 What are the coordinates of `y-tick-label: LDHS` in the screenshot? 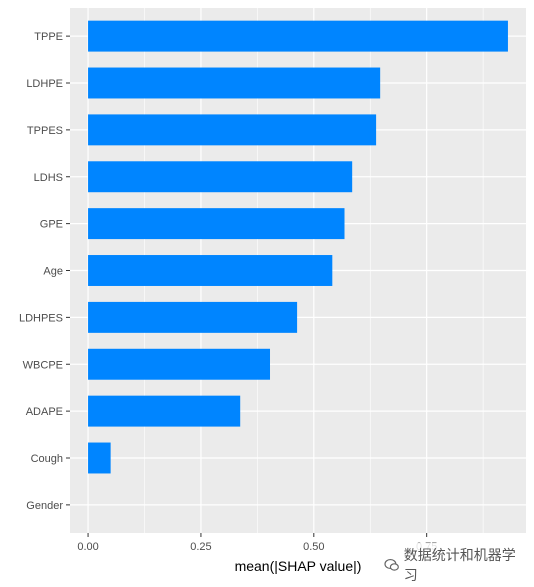 It's located at (48, 178).